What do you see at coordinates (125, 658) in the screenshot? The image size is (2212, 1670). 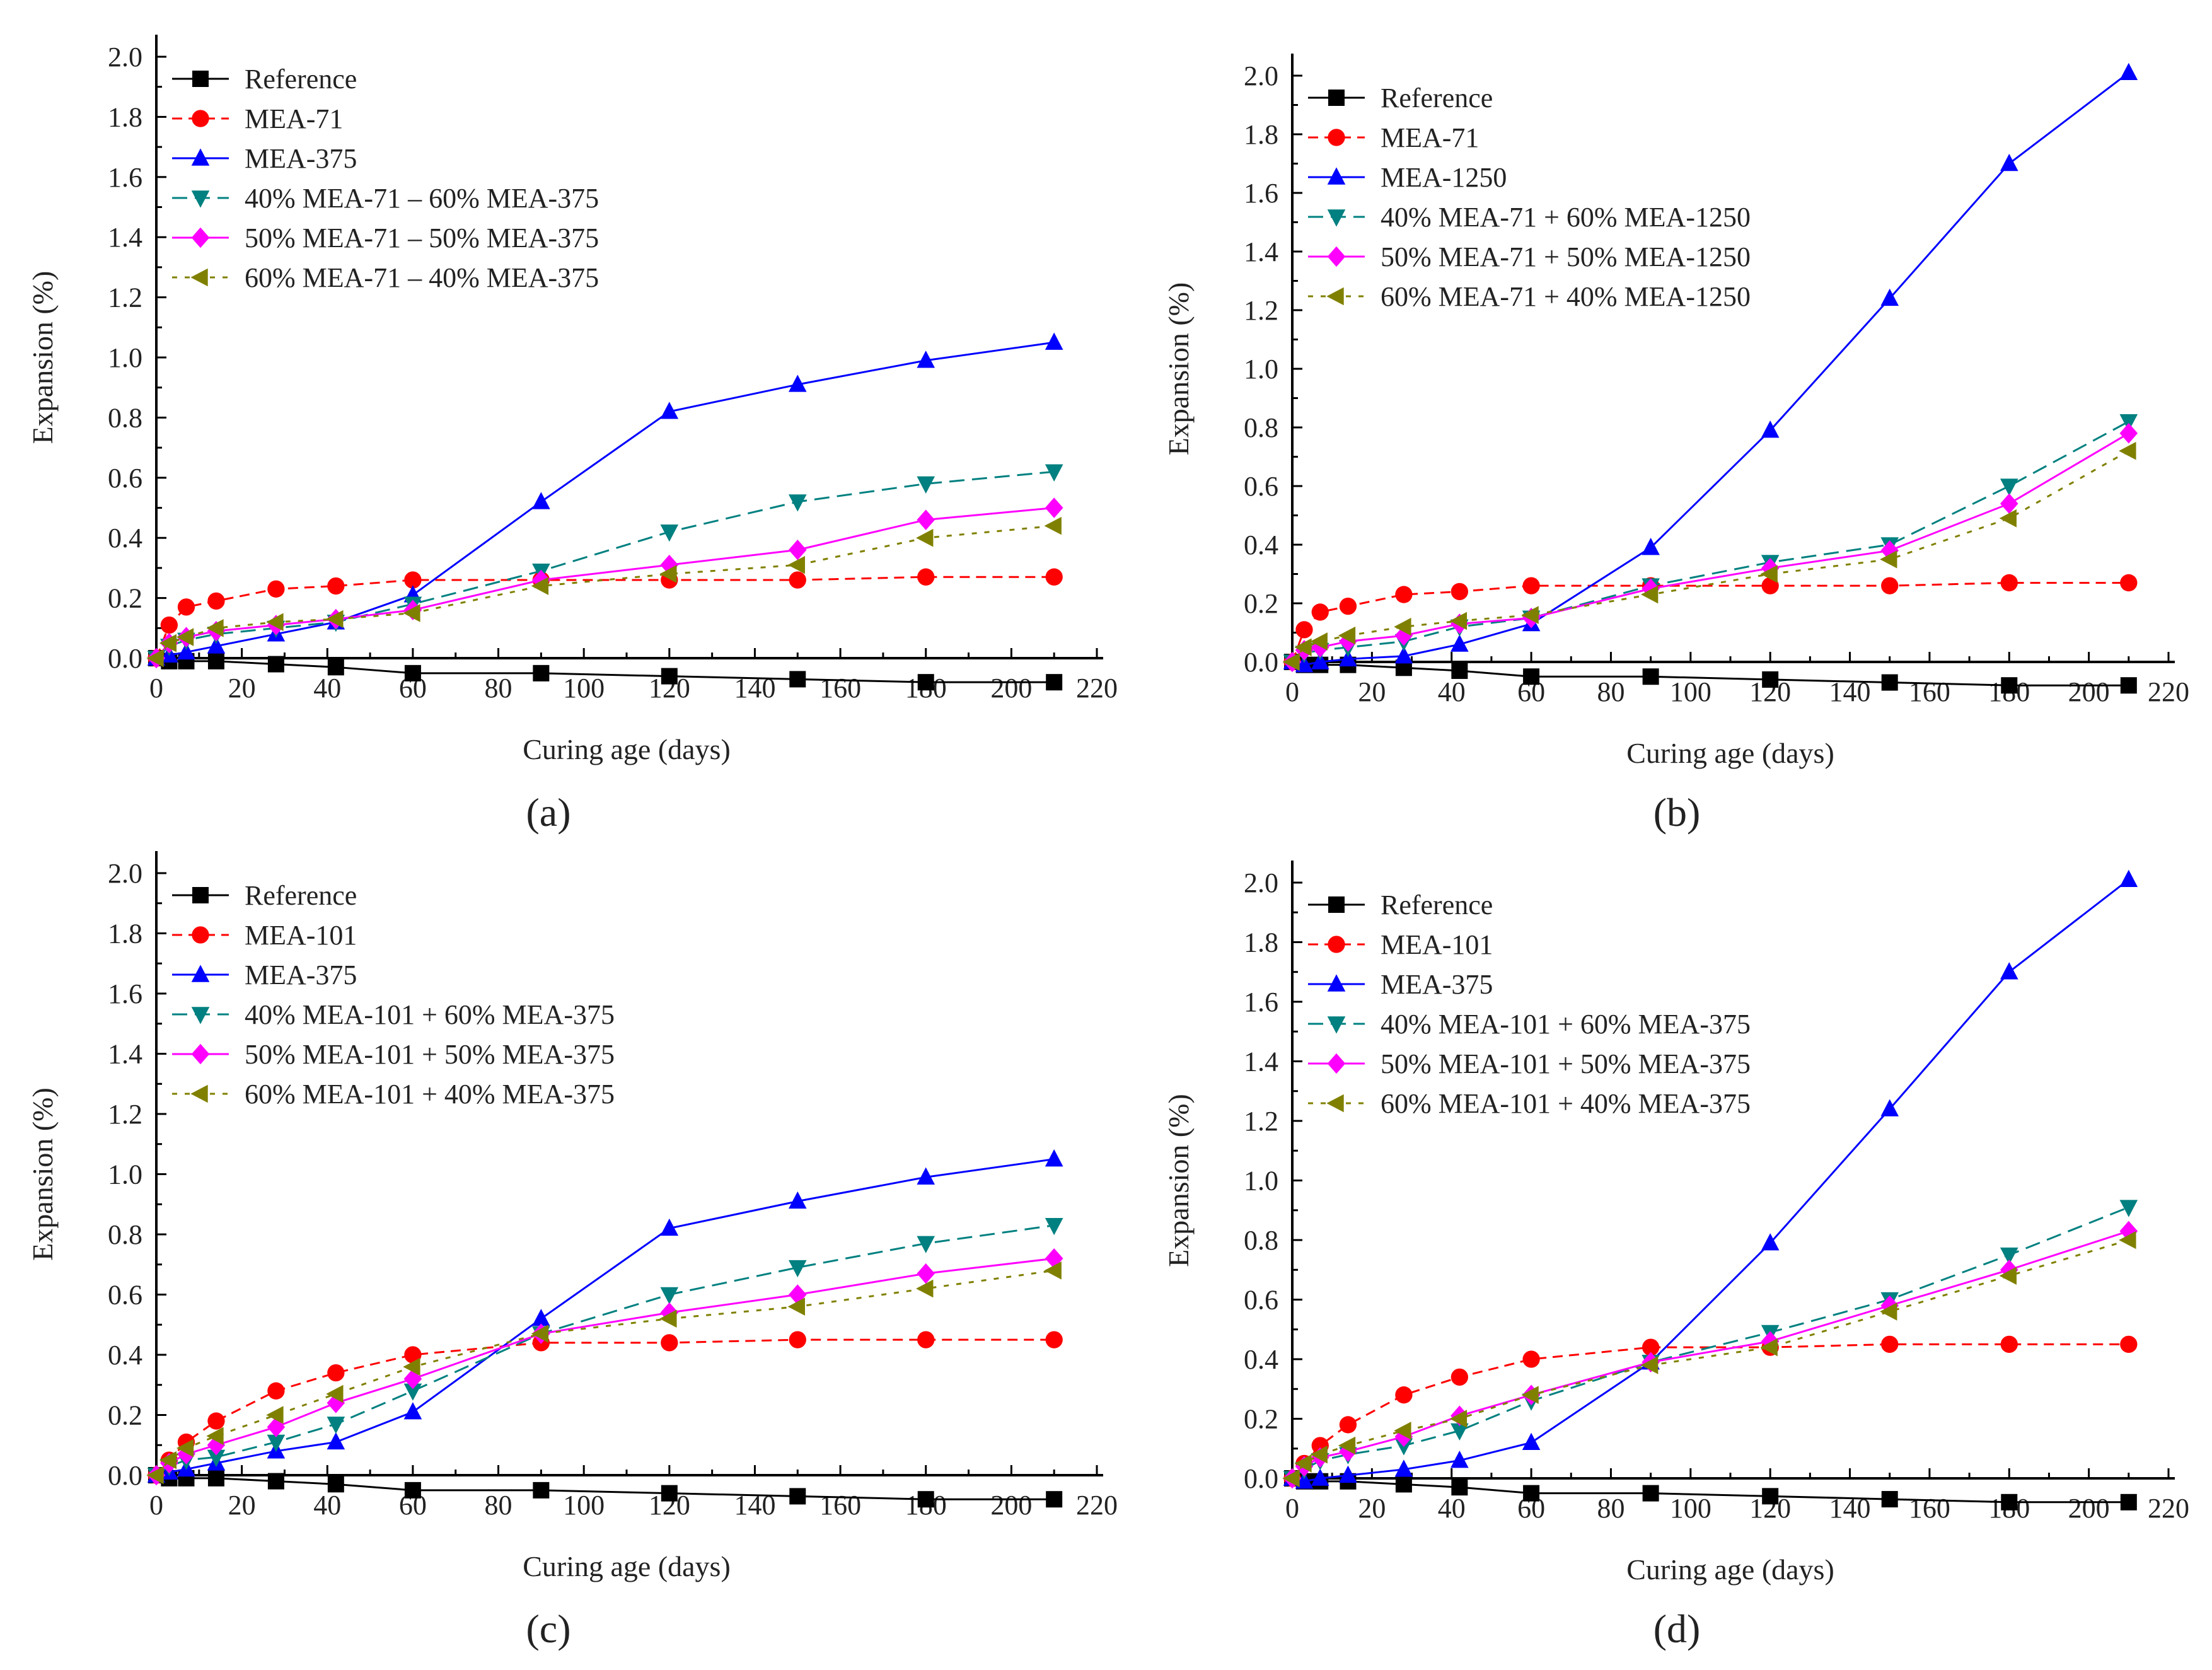 I see `y-tick-label: 0.0` at bounding box center [125, 658].